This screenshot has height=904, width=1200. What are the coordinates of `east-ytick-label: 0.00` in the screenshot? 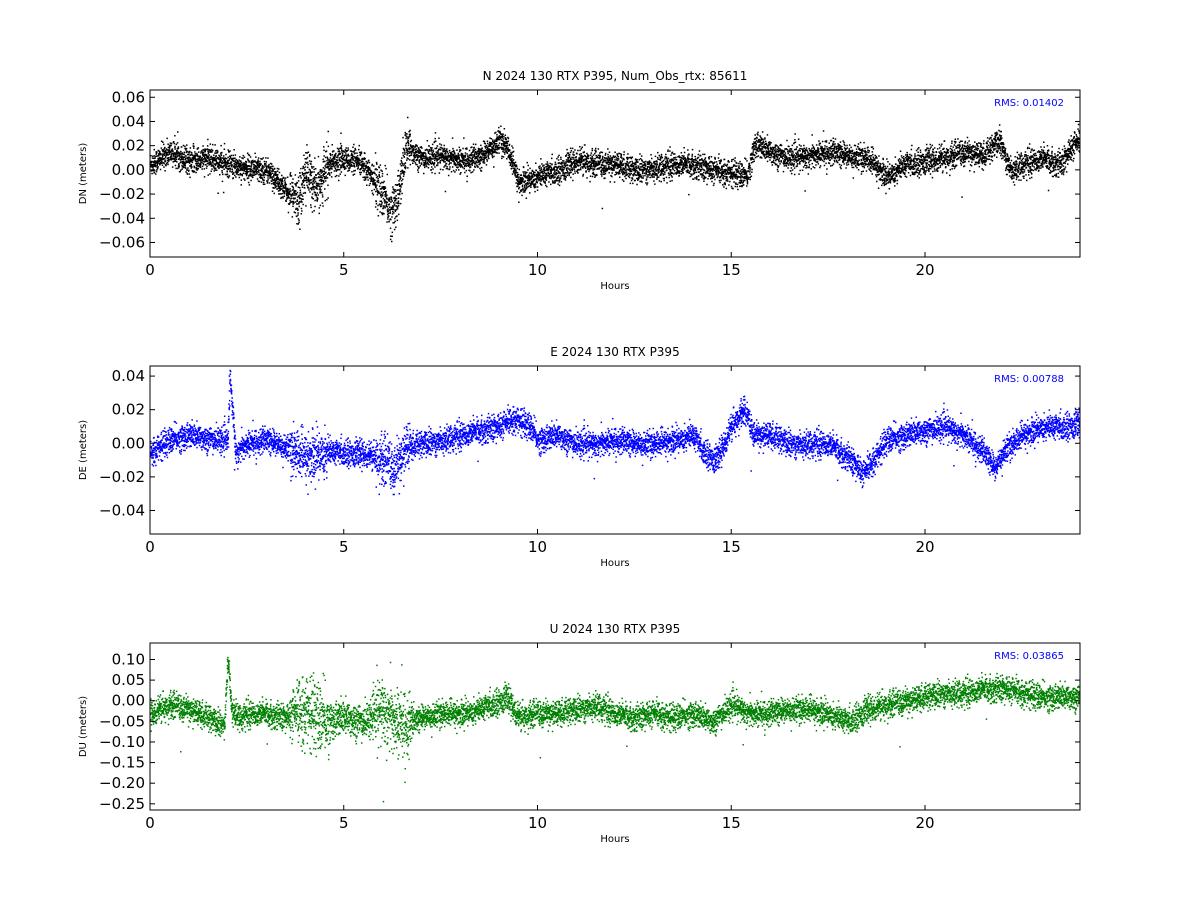 It's located at (128, 443).